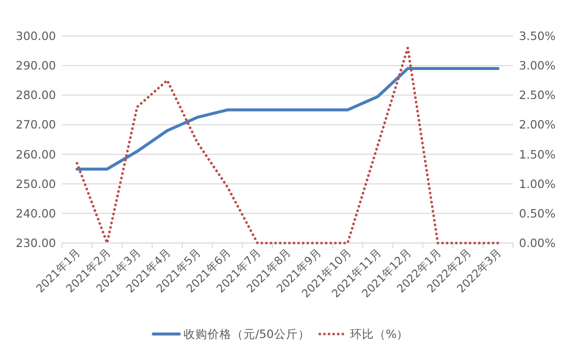  I want to click on y-tick-label: 240.00, so click(36, 213).